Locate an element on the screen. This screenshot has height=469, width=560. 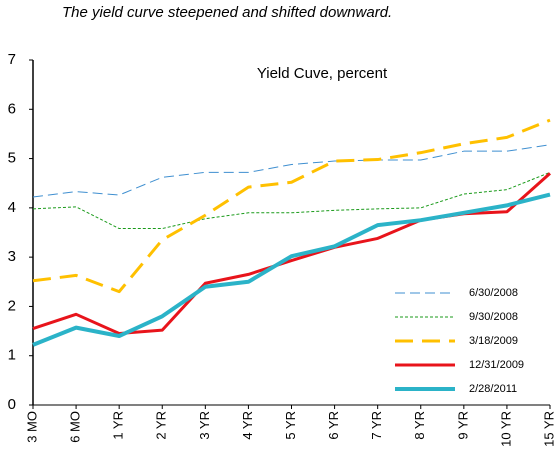
x-tick-label: 1 YR is located at coordinates (118, 425).